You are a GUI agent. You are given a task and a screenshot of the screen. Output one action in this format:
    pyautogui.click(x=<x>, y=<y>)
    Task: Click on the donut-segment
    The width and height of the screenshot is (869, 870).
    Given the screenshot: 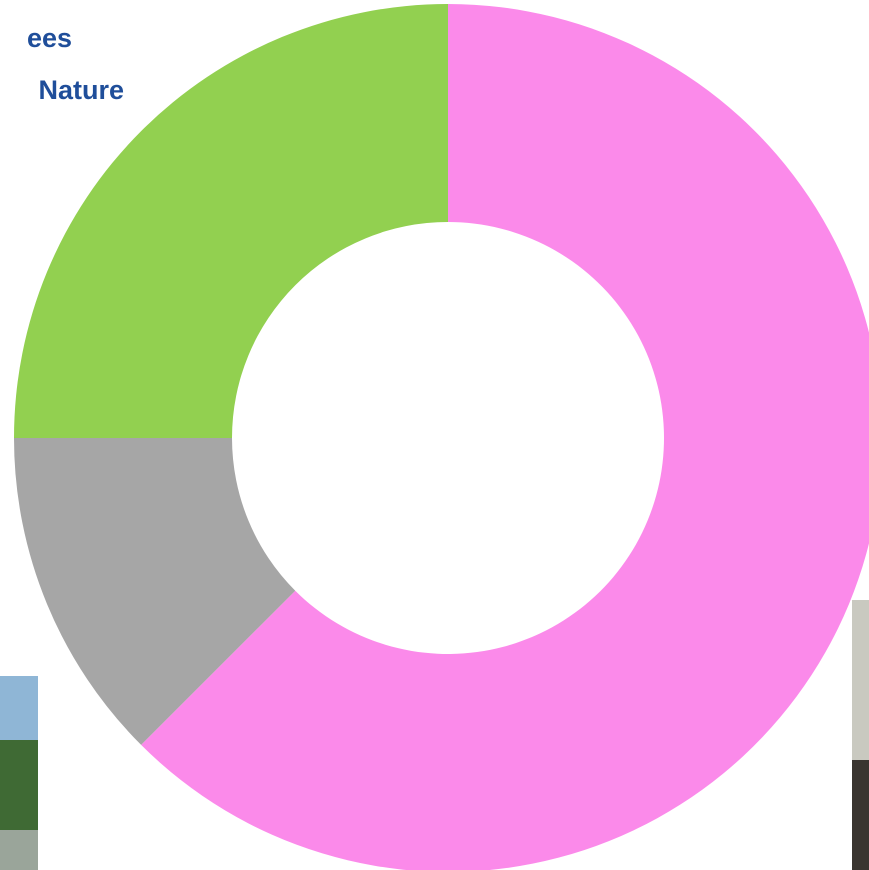 What is the action you would take?
    pyautogui.click(x=154, y=591)
    